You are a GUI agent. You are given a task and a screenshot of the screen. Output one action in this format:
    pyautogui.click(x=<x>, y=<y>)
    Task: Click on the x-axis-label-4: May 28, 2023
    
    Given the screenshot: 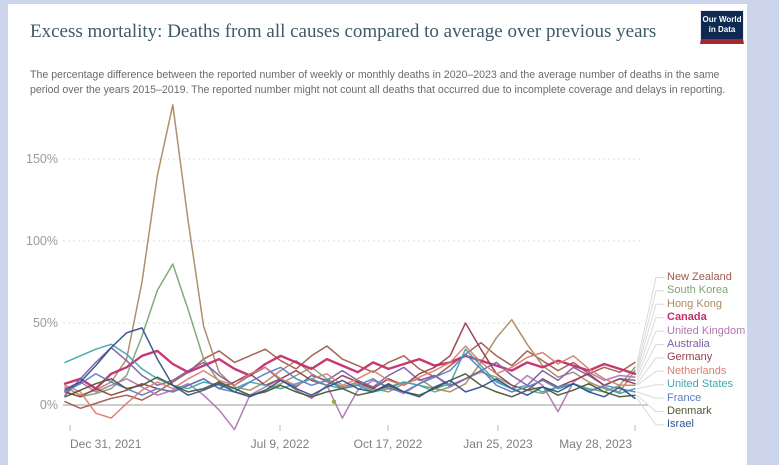 What is the action you would take?
    pyautogui.click(x=595, y=444)
    